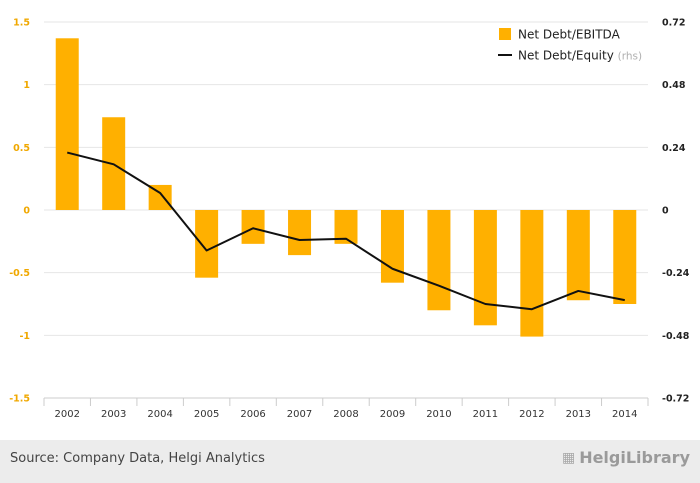  What do you see at coordinates (24, 336) in the screenshot?
I see `left-tick-label: -1` at bounding box center [24, 336].